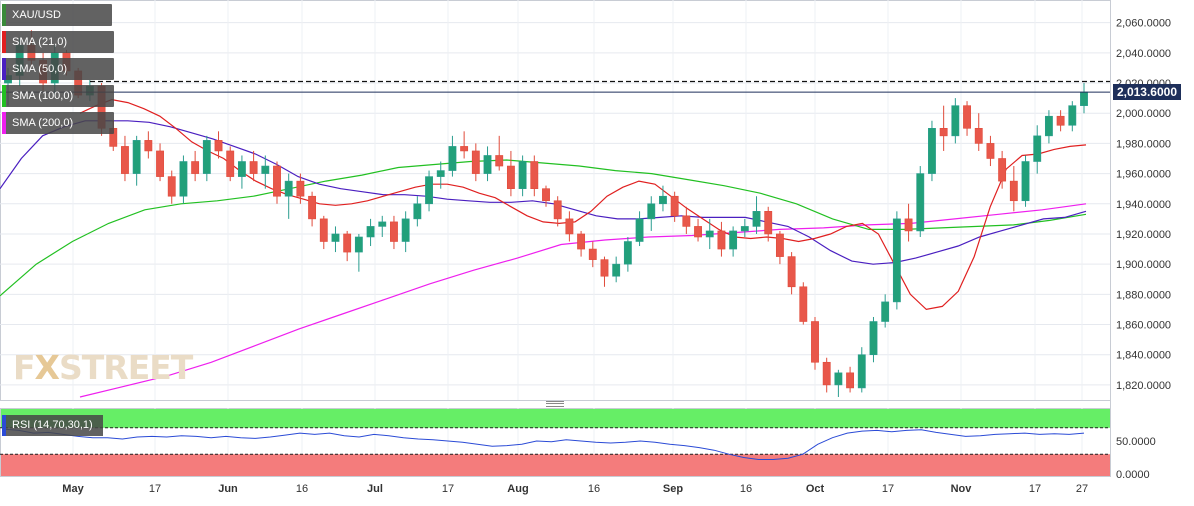 Image resolution: width=1194 pixels, height=506 pixels. Describe the element at coordinates (4, 15) in the screenshot. I see `symbol-swatch` at that location.